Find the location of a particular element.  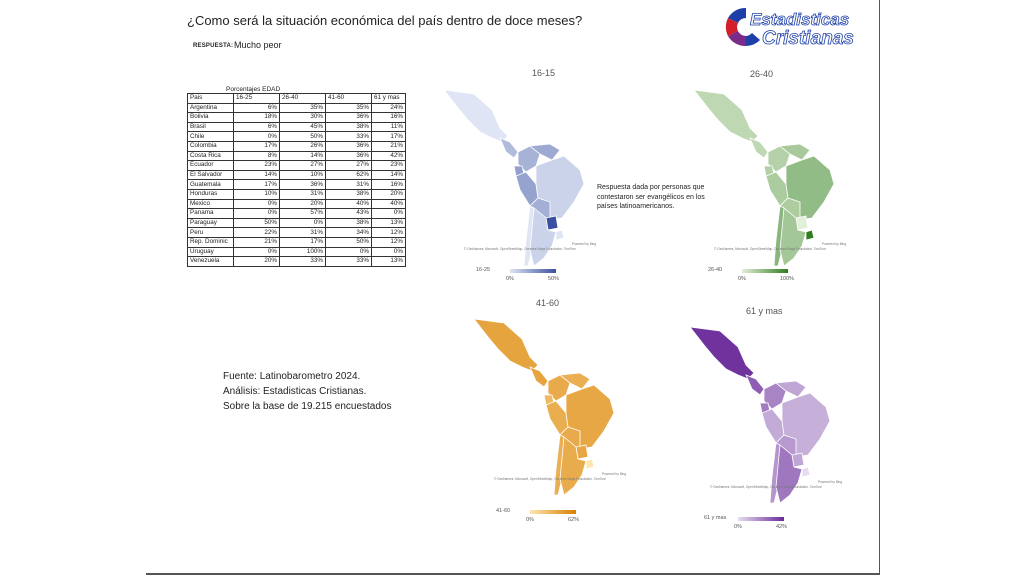

legend-max: 100% is located at coordinates (787, 279).